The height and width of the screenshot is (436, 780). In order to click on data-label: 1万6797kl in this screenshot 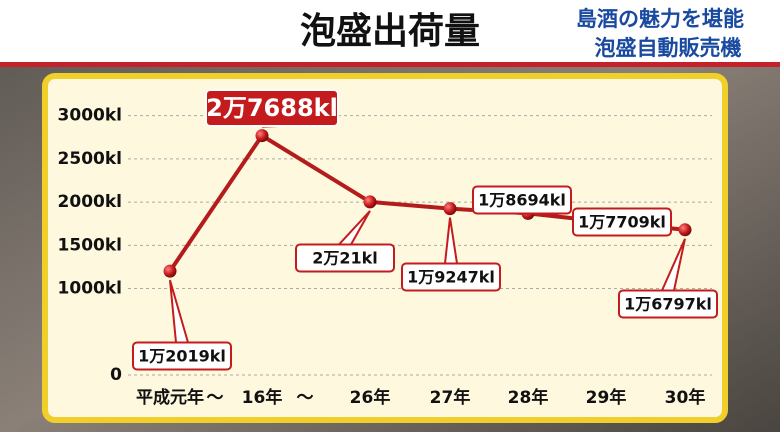, I will do `click(668, 304)`.